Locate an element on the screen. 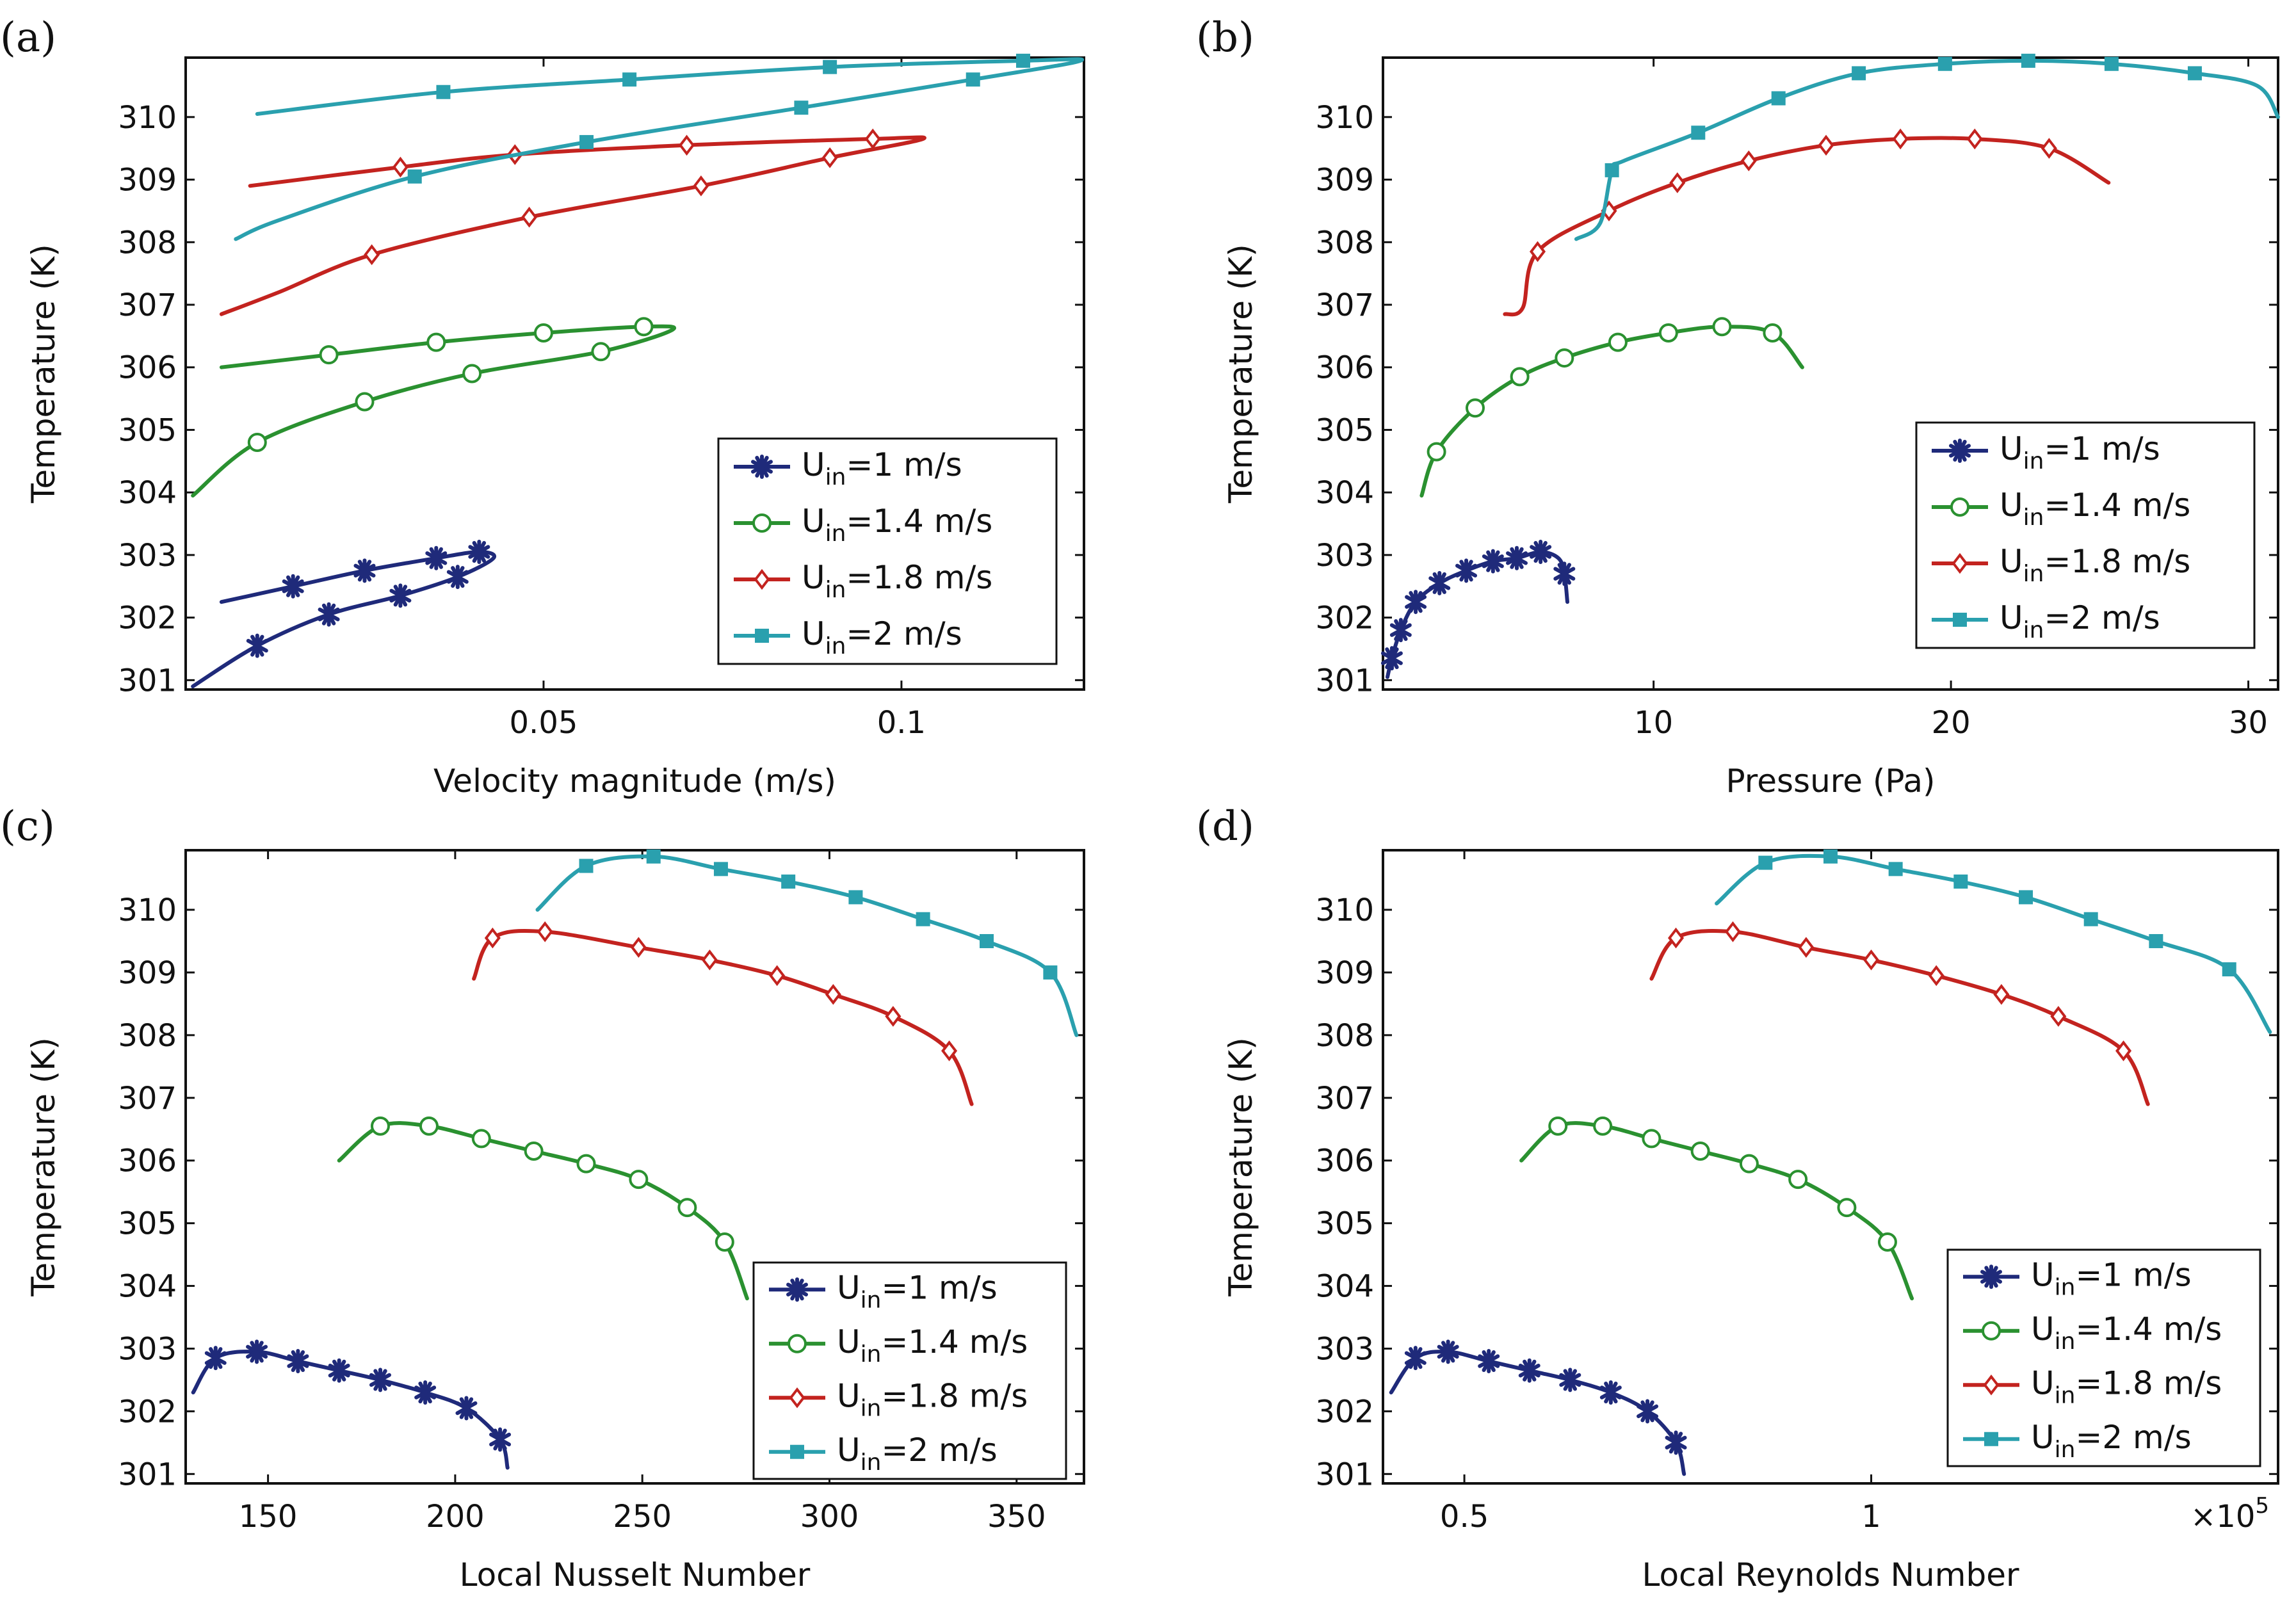  y-tick-label: 307 is located at coordinates (147, 1099).